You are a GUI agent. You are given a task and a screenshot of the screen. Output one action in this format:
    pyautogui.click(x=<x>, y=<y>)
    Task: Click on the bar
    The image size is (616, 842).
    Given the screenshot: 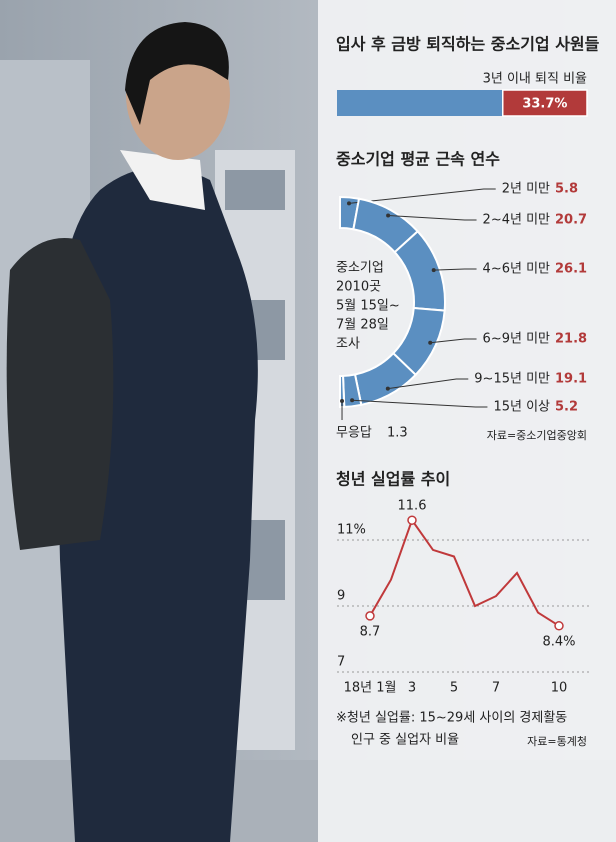 What is the action you would take?
    pyautogui.click(x=545, y=103)
    